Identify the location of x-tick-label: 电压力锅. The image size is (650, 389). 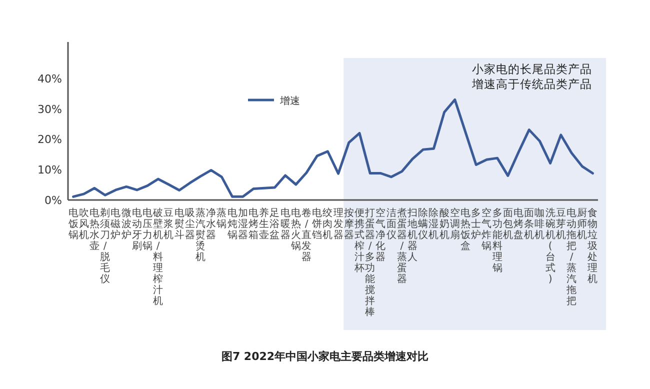
(147, 230).